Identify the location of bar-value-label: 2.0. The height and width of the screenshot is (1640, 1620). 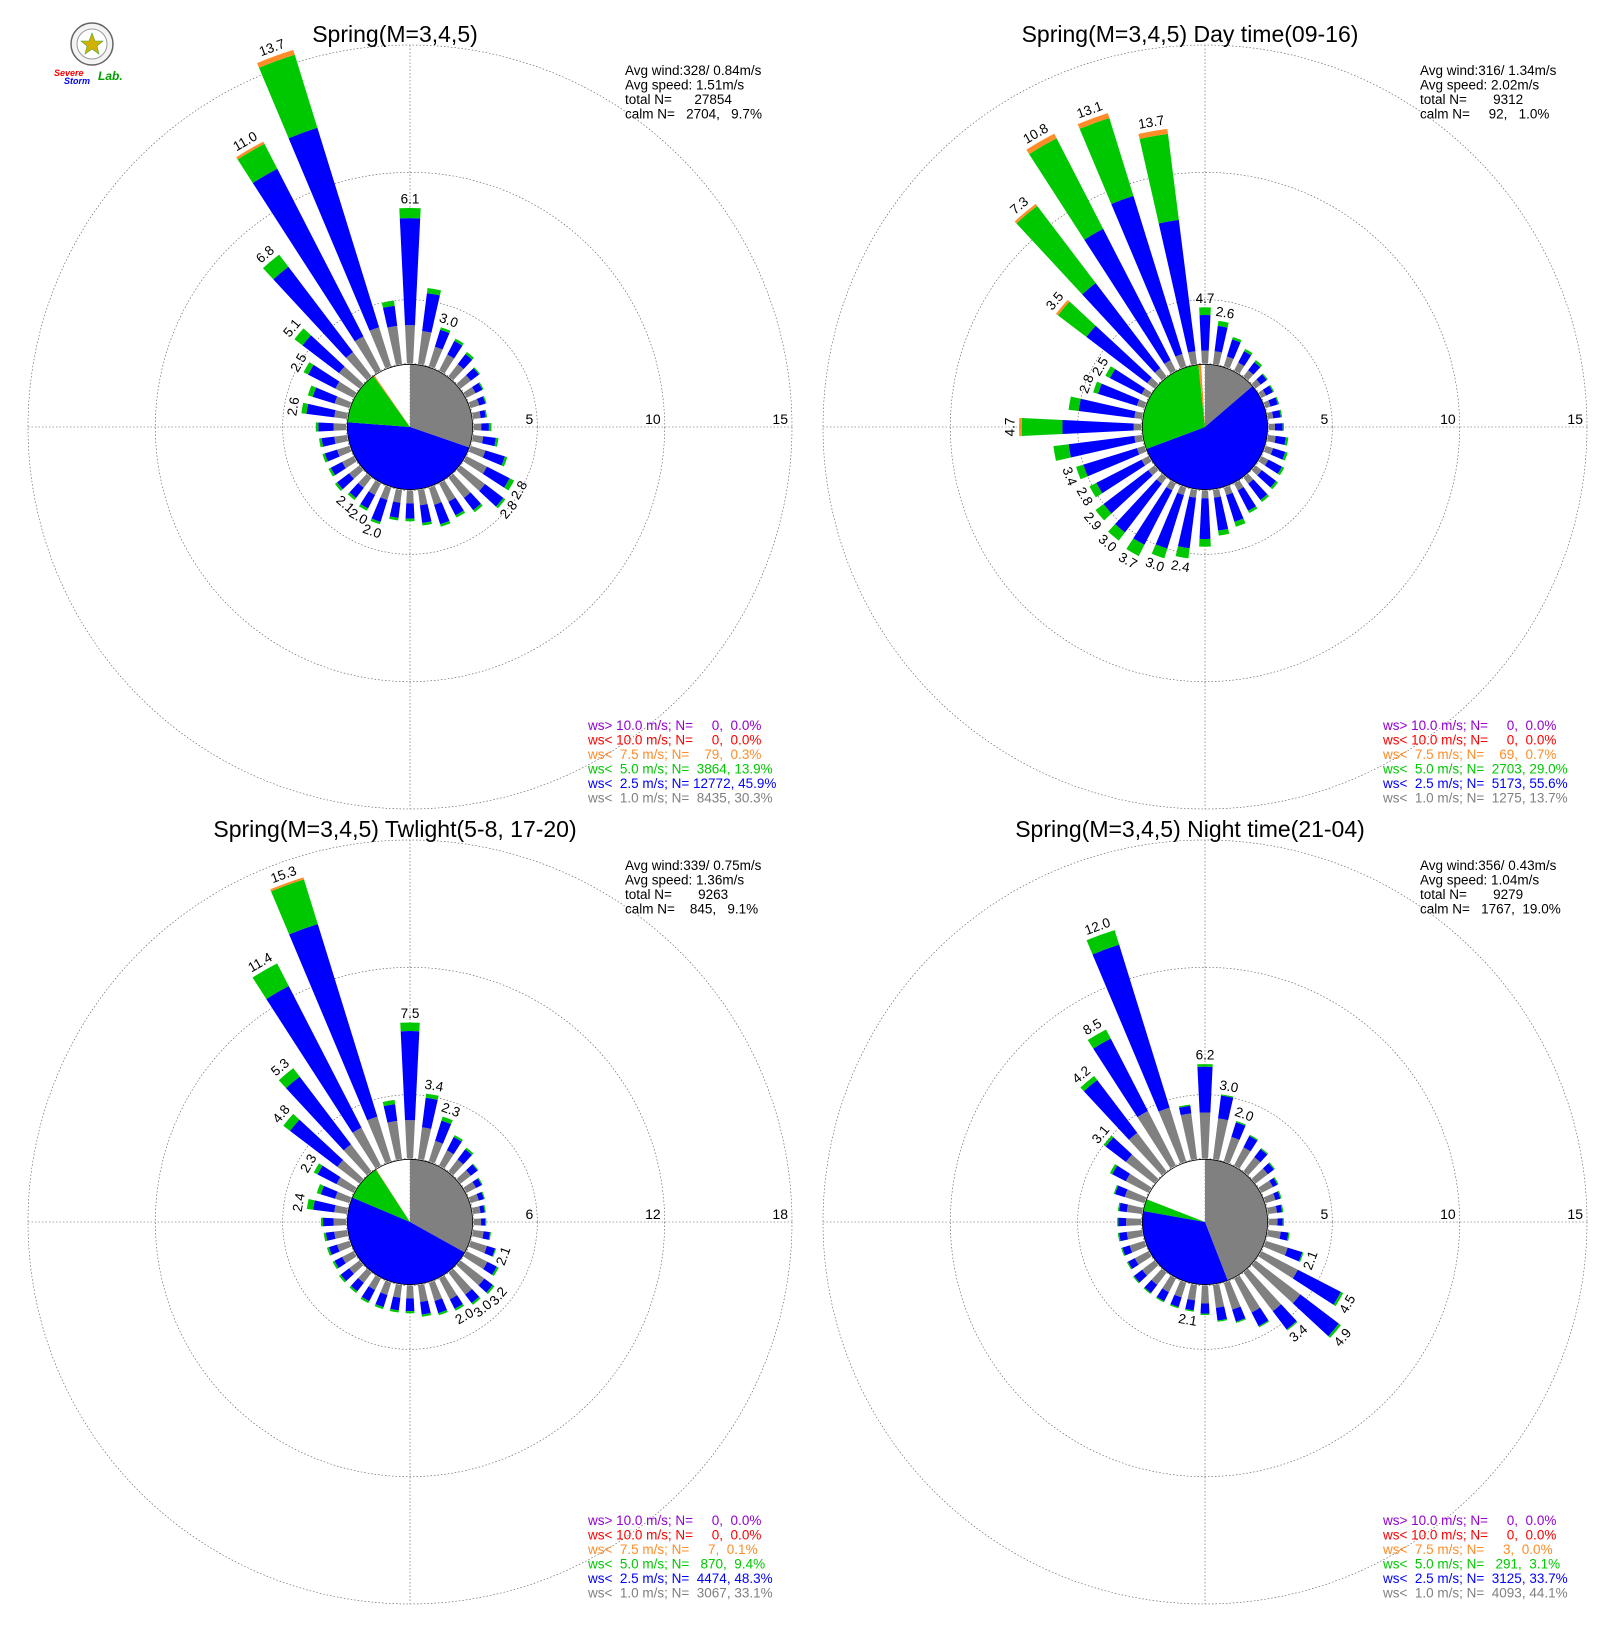
(372, 531).